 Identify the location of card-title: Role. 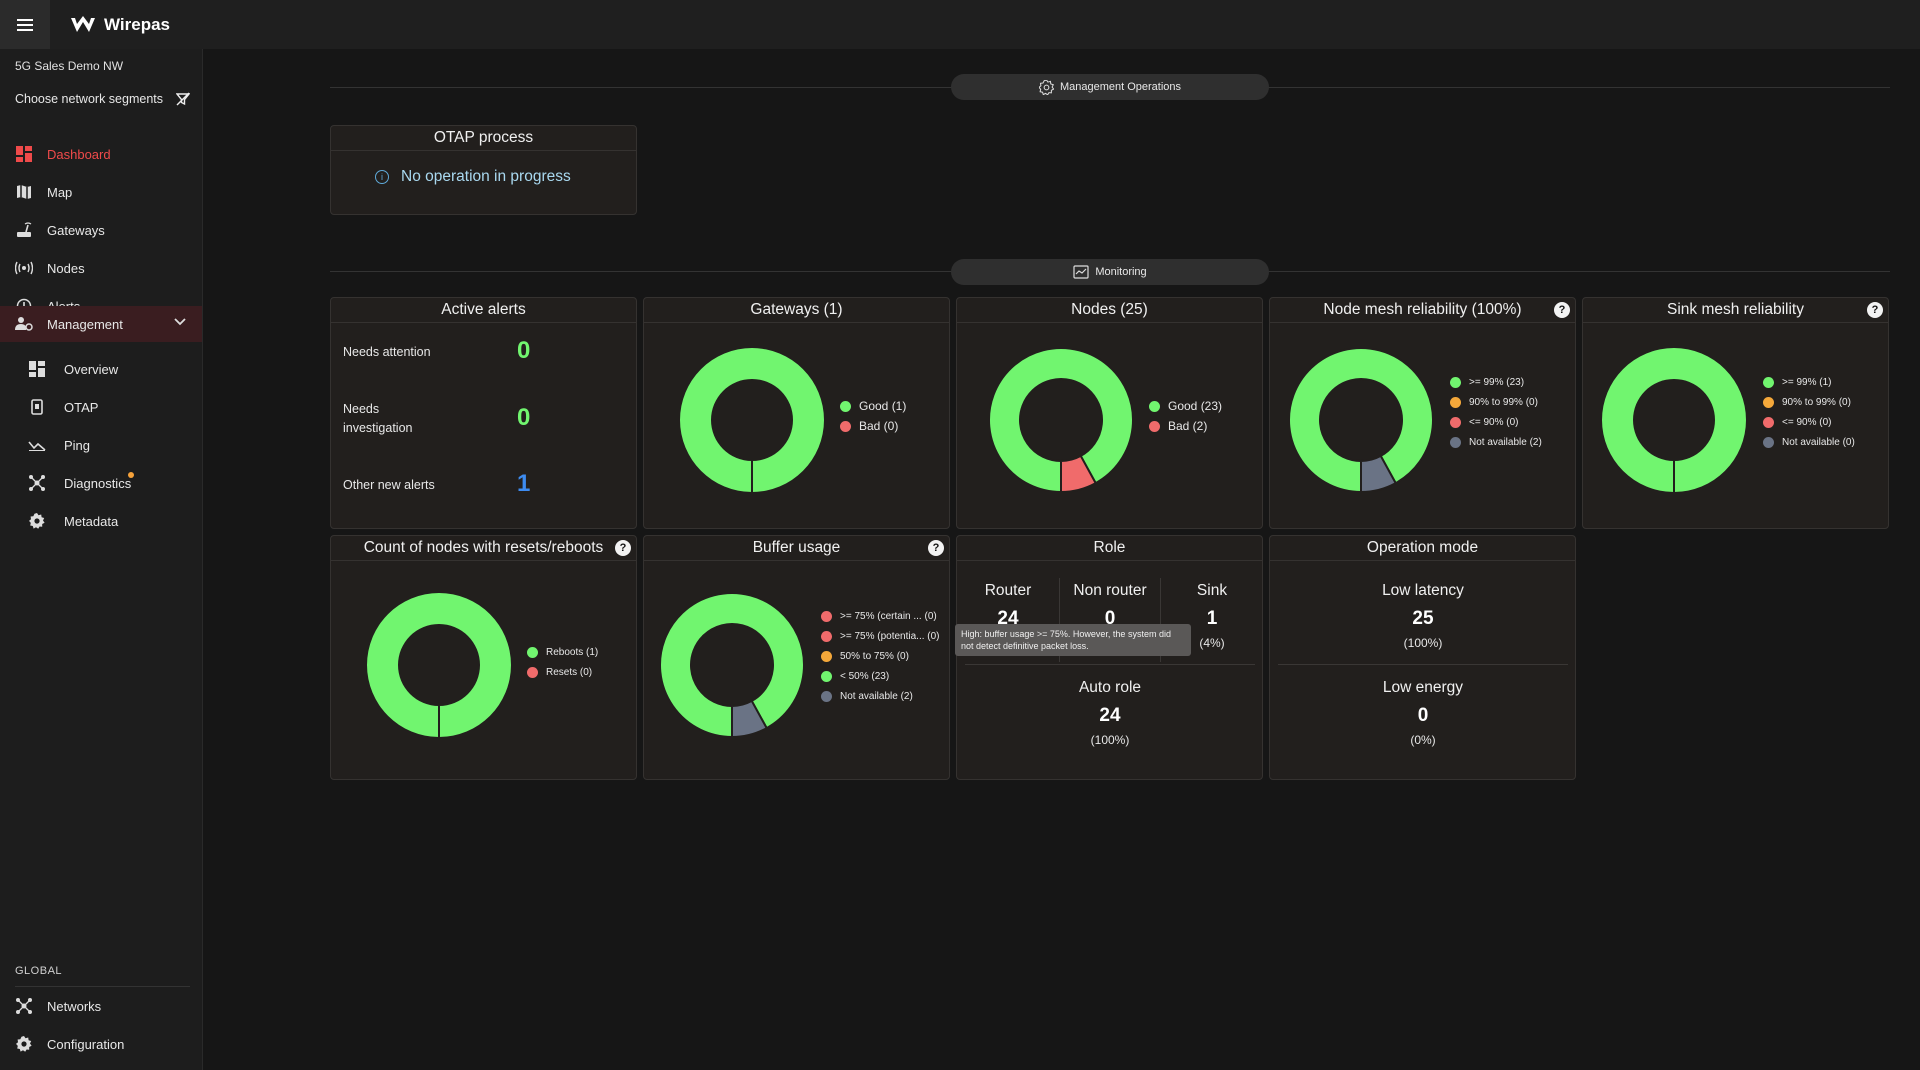
(1109, 548).